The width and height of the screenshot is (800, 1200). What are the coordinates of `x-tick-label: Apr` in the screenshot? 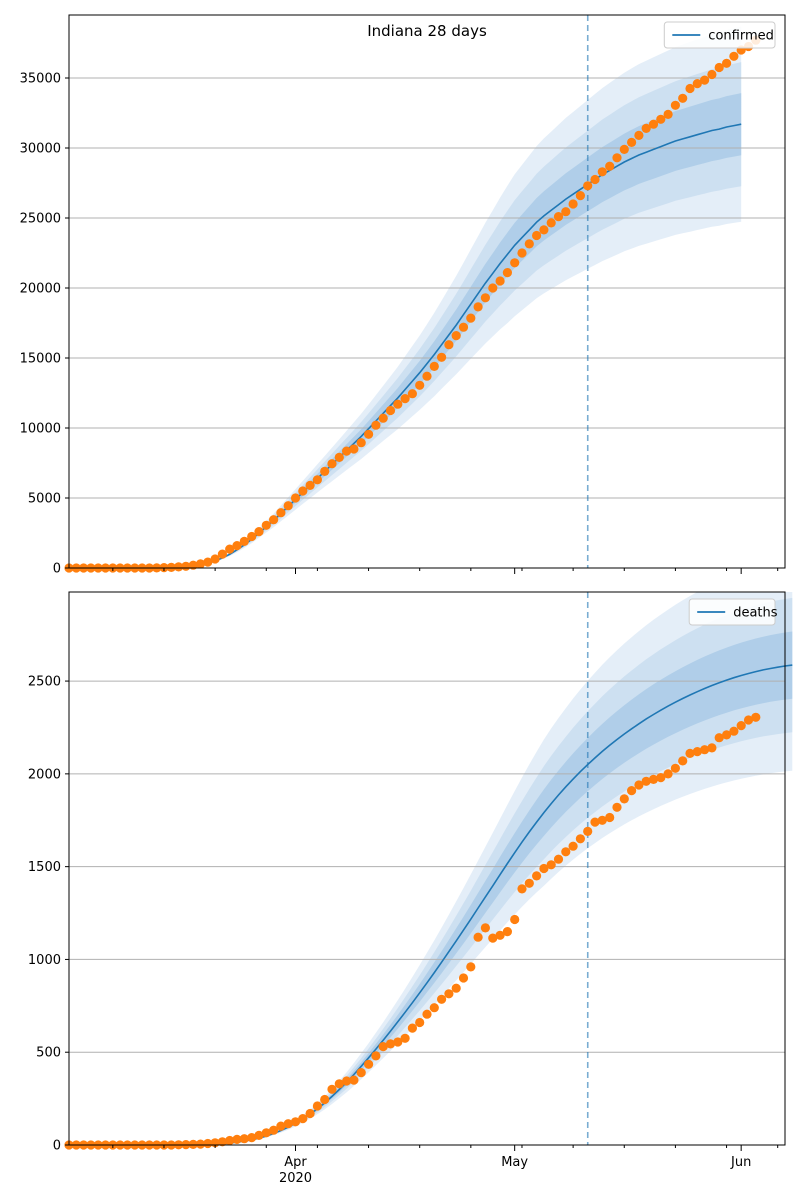 It's located at (295, 1162).